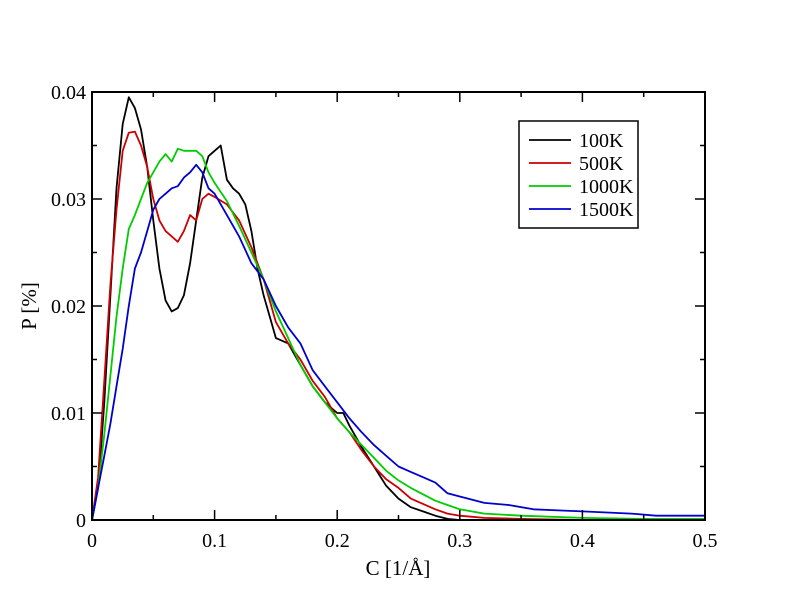 This screenshot has height=612, width=792. Describe the element at coordinates (68, 200) in the screenshot. I see `y-tick-label: 0.03` at that location.